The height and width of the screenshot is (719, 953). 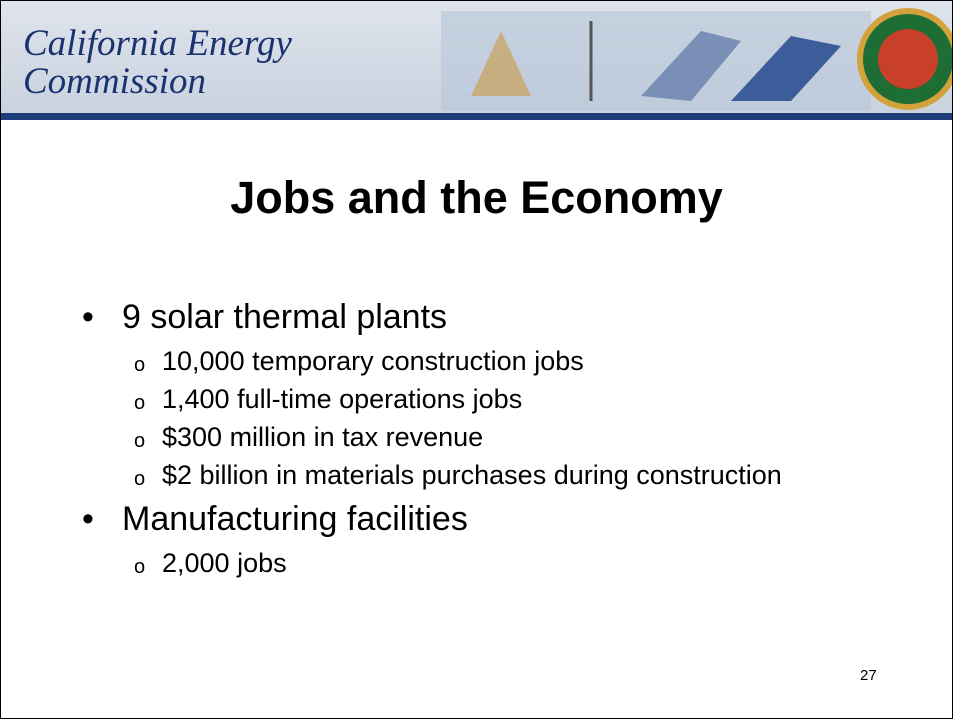 What do you see at coordinates (157, 43) in the screenshot?
I see `org-line: California Energy` at bounding box center [157, 43].